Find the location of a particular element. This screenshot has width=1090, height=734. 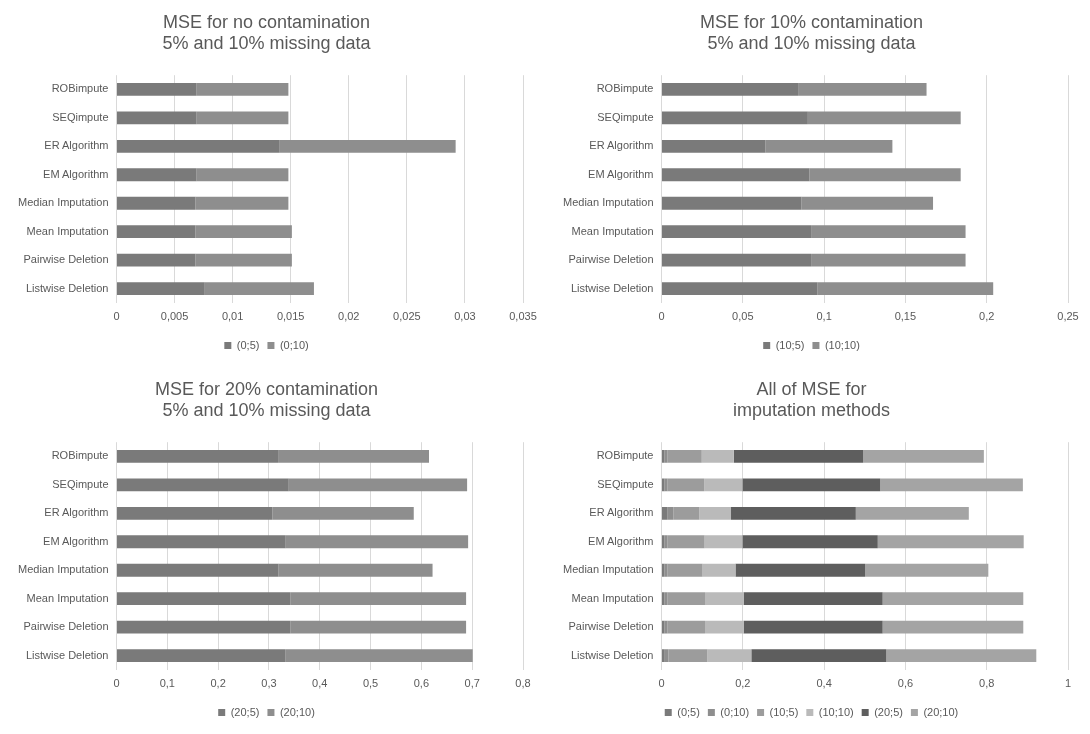

x-tick-label: 0,4 is located at coordinates (824, 683).